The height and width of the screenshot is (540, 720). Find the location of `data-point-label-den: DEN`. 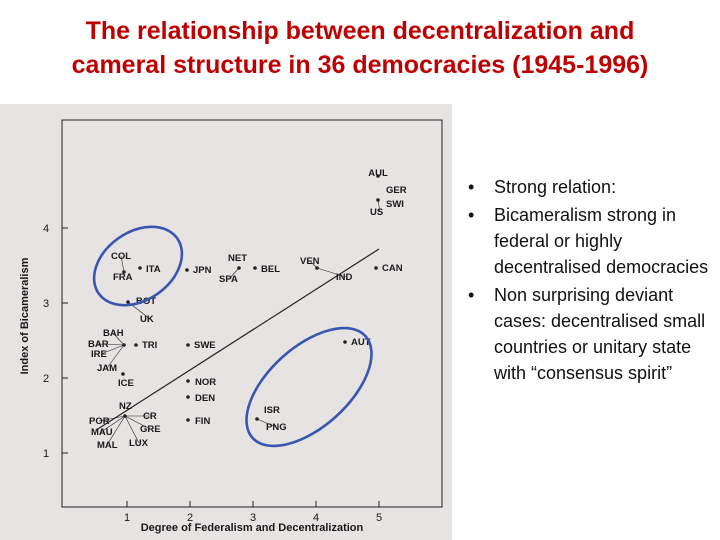

data-point-label-den: DEN is located at coordinates (205, 398).